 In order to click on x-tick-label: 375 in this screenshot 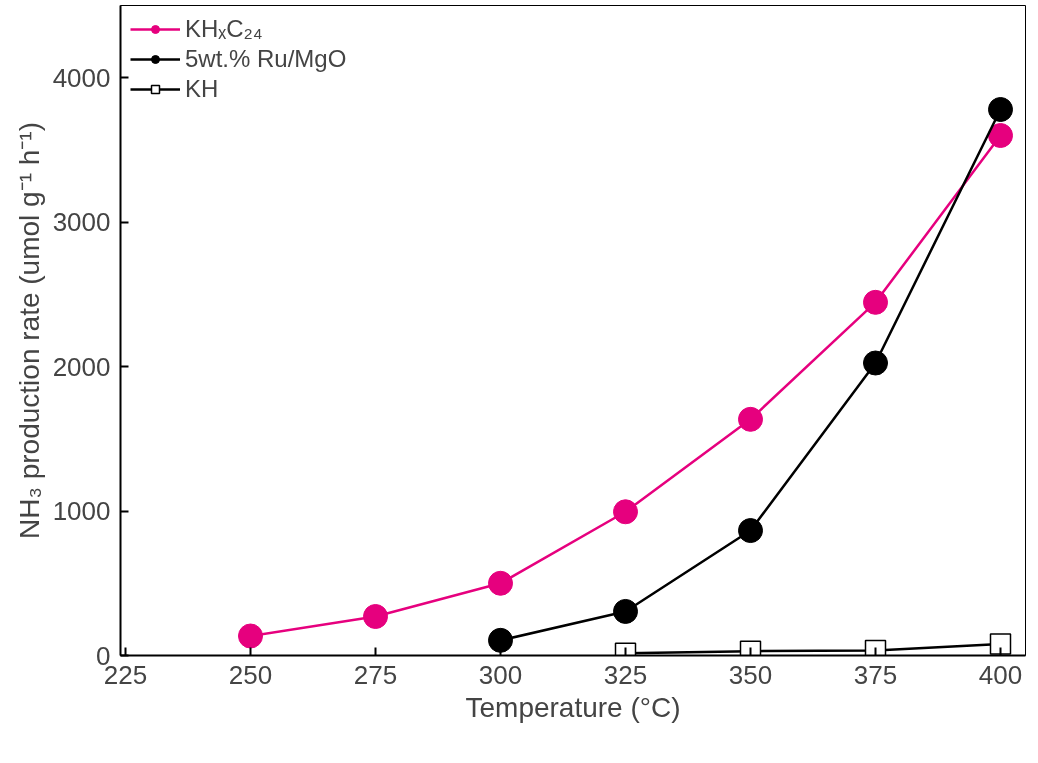, I will do `click(875, 674)`.